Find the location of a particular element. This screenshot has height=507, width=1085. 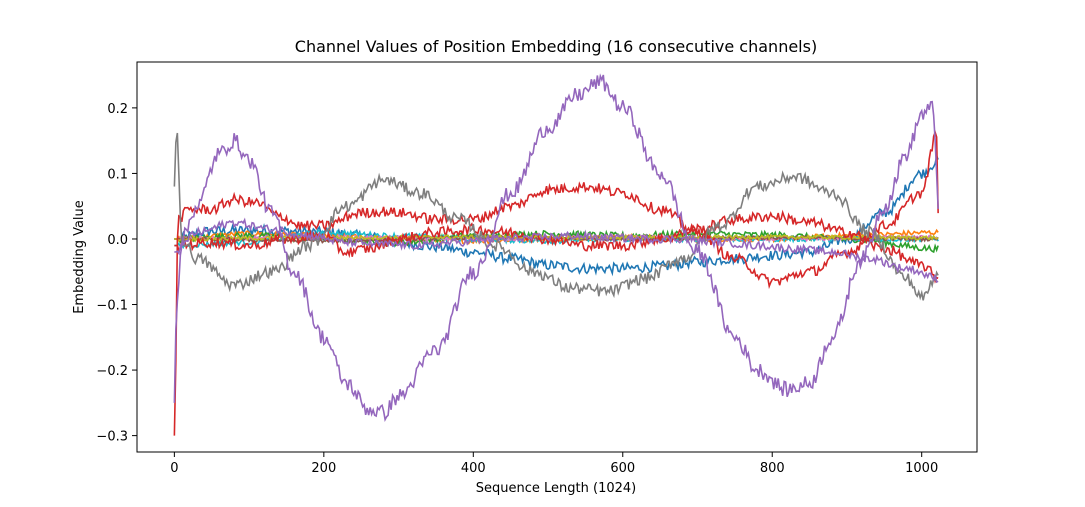

y-tick-label: 0.2 is located at coordinates (117, 109).